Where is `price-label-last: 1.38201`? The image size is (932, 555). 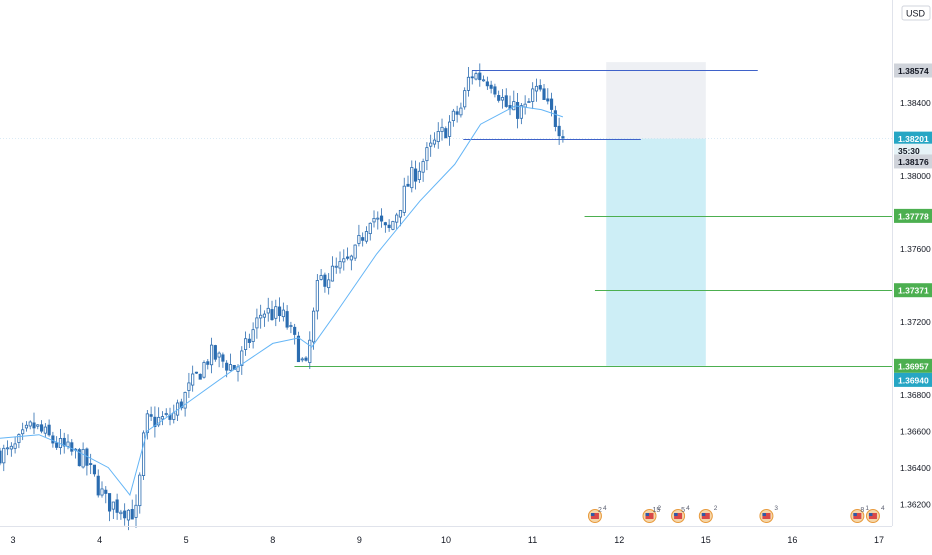
price-label-last: 1.38201 is located at coordinates (913, 138).